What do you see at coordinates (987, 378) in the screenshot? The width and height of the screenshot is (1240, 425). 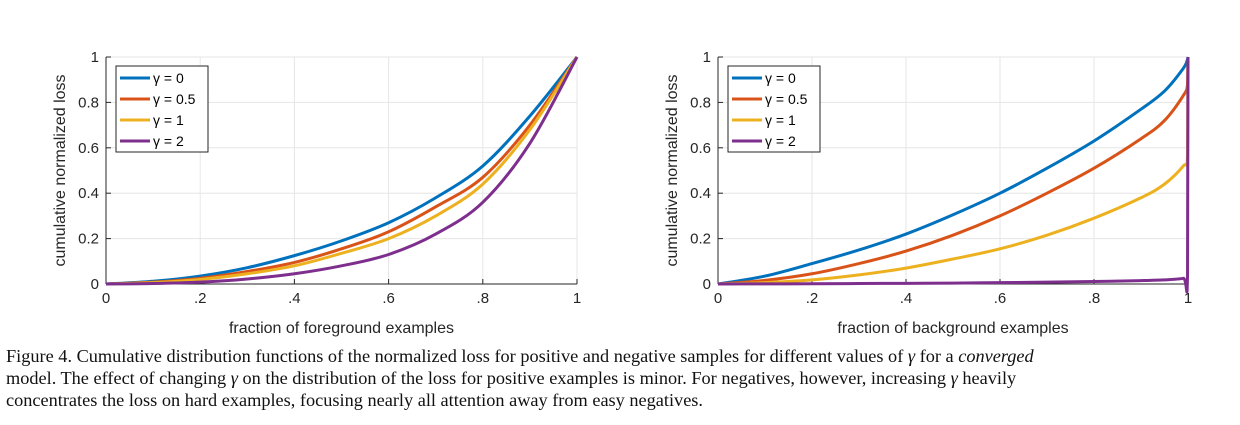 I see `caption-text: heavily` at bounding box center [987, 378].